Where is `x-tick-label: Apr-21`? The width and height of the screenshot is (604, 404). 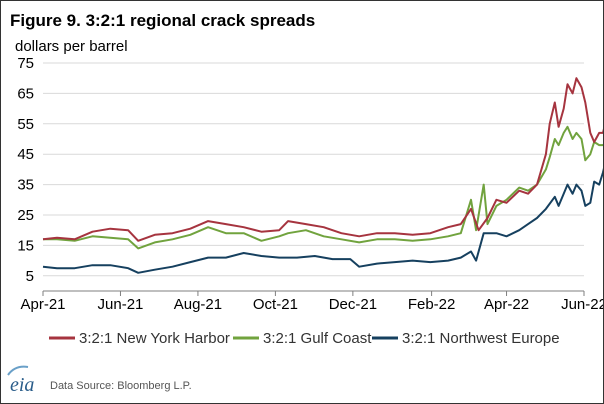
x-tick-label: Apr-21 is located at coordinates (42, 304).